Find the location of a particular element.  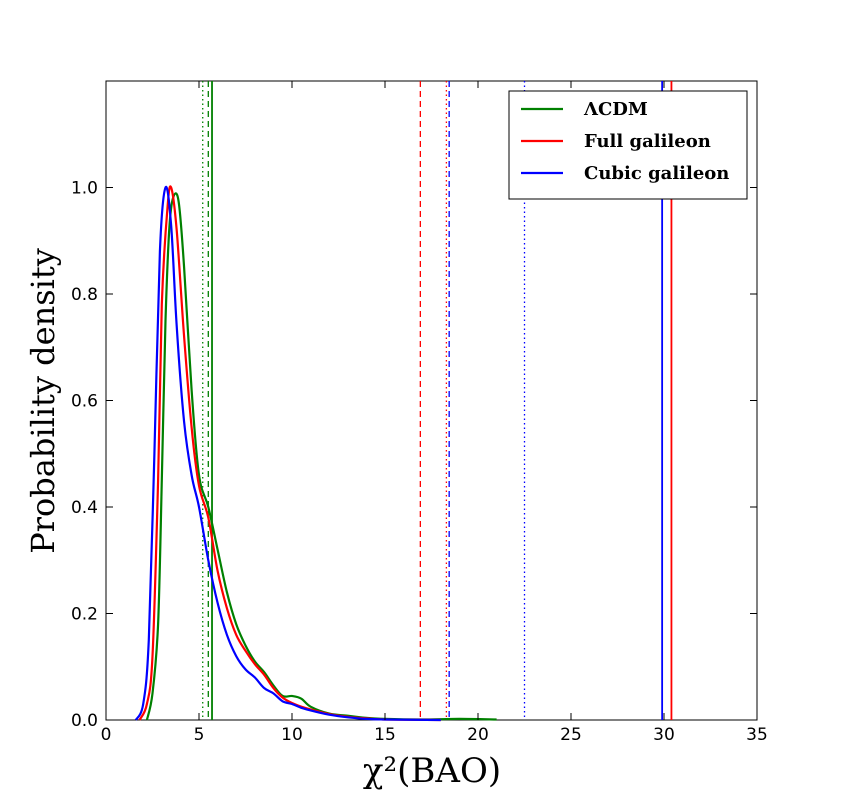

x-tick-label-2: 10 is located at coordinates (292, 735).